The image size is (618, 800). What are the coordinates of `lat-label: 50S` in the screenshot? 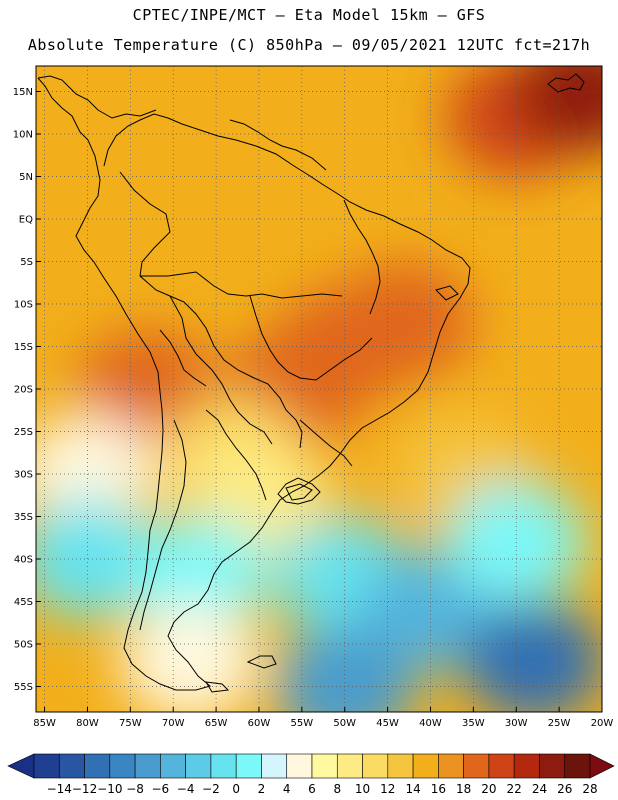 It's located at (23, 645).